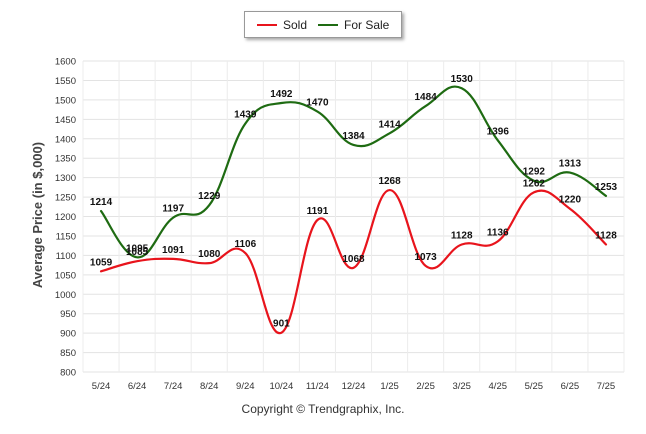 This screenshot has height=434, width=646. Describe the element at coordinates (65, 81) in the screenshot. I see `y-tick-label: 1550` at that location.